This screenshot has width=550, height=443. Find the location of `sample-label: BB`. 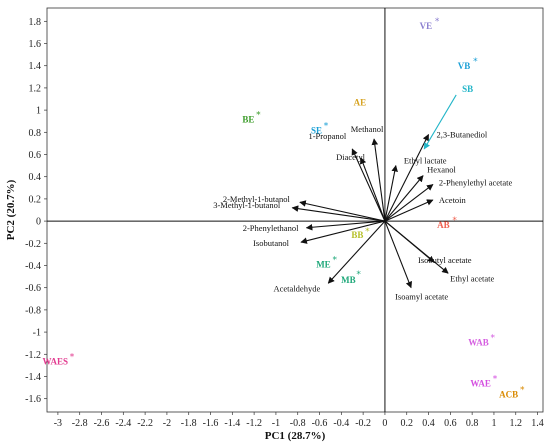

sample-label: BB is located at coordinates (357, 235).